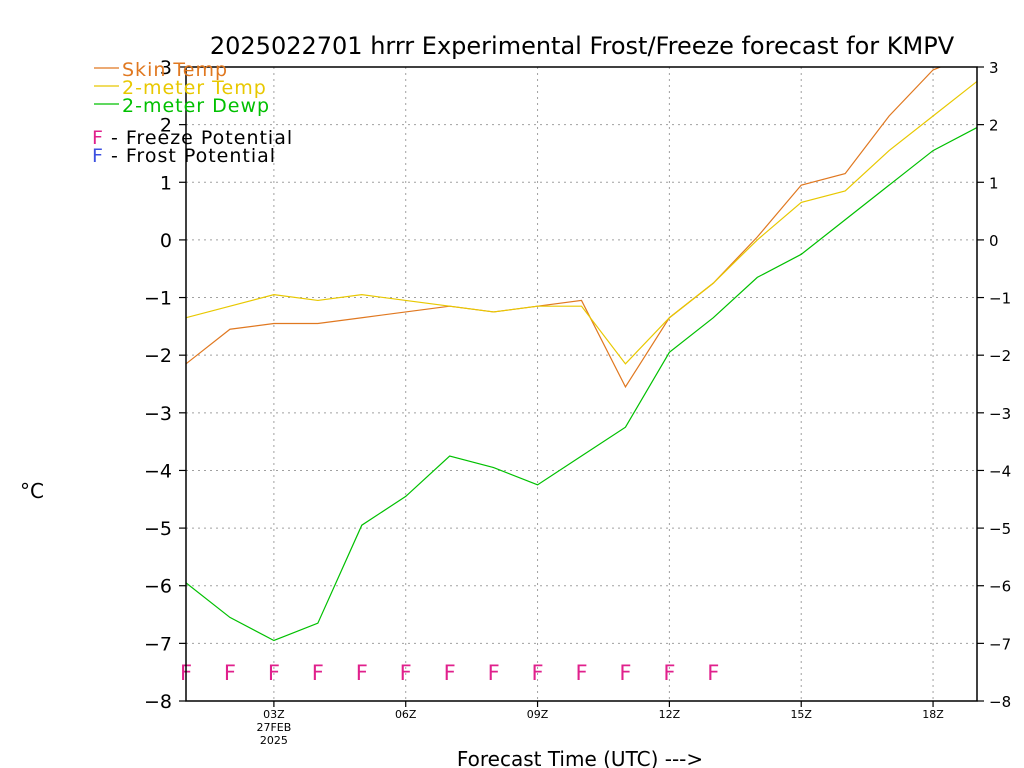 Image resolution: width=1024 pixels, height=768 pixels. I want to click on x-tick-sublabel: 27FEB, so click(273, 727).